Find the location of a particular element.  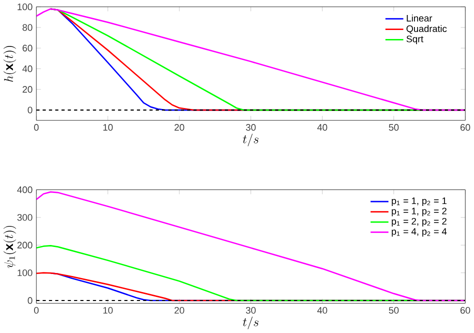

y-tick-label: 400 is located at coordinates (24, 190).